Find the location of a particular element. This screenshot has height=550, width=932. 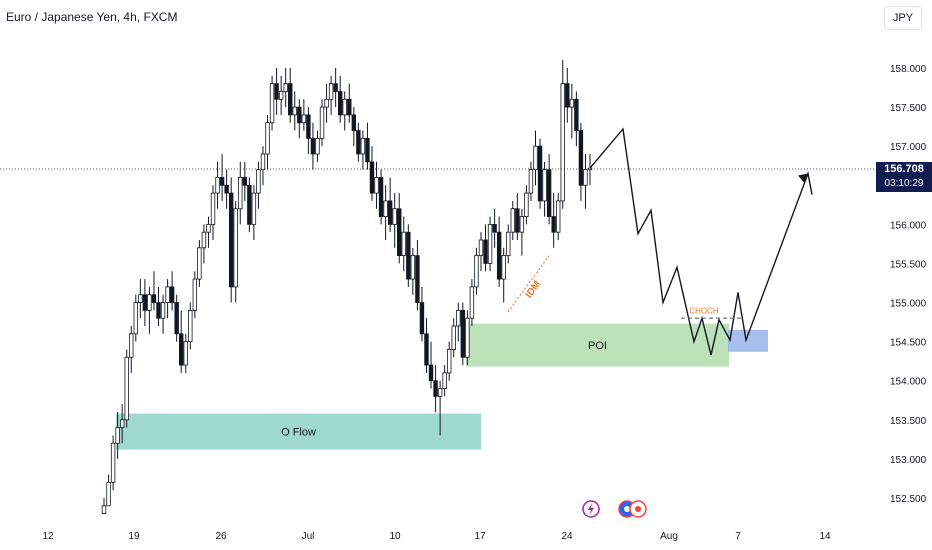

time-tick-label: 7 is located at coordinates (738, 536).